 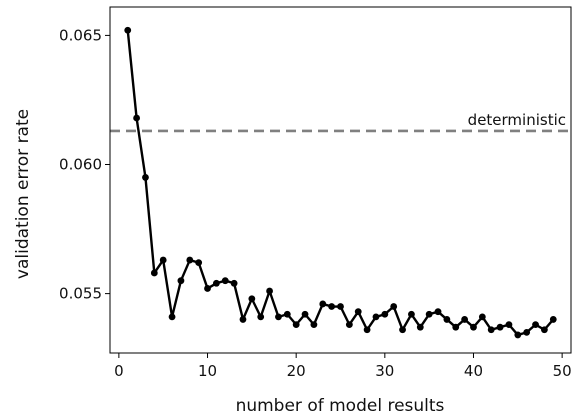 What do you see at coordinates (517, 120) in the screenshot?
I see `reference-line-label: deterministic` at bounding box center [517, 120].